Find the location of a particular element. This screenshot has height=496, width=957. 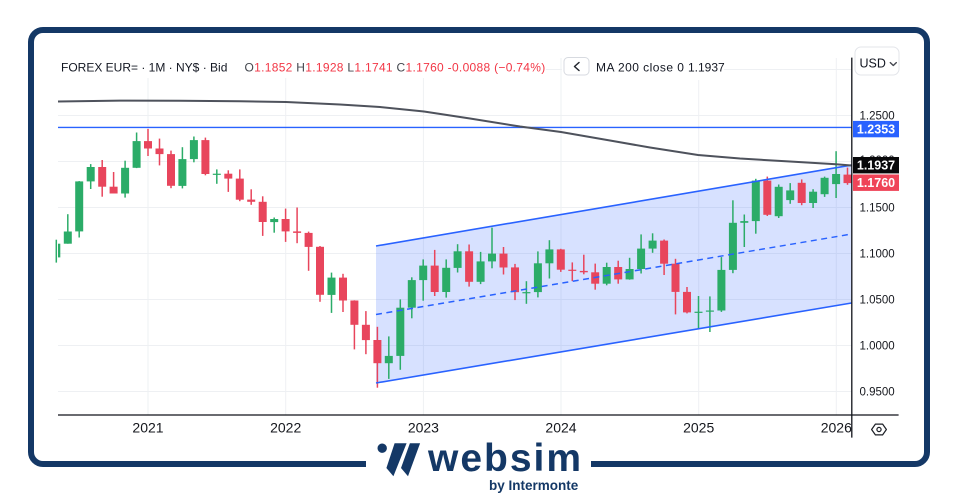

svg-text: 1.1760 is located at coordinates (876, 183).